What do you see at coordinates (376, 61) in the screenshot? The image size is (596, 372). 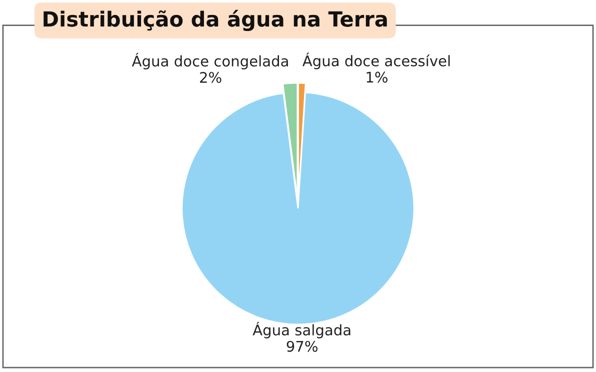 I see `slice-label: Água doce acessível` at bounding box center [376, 61].